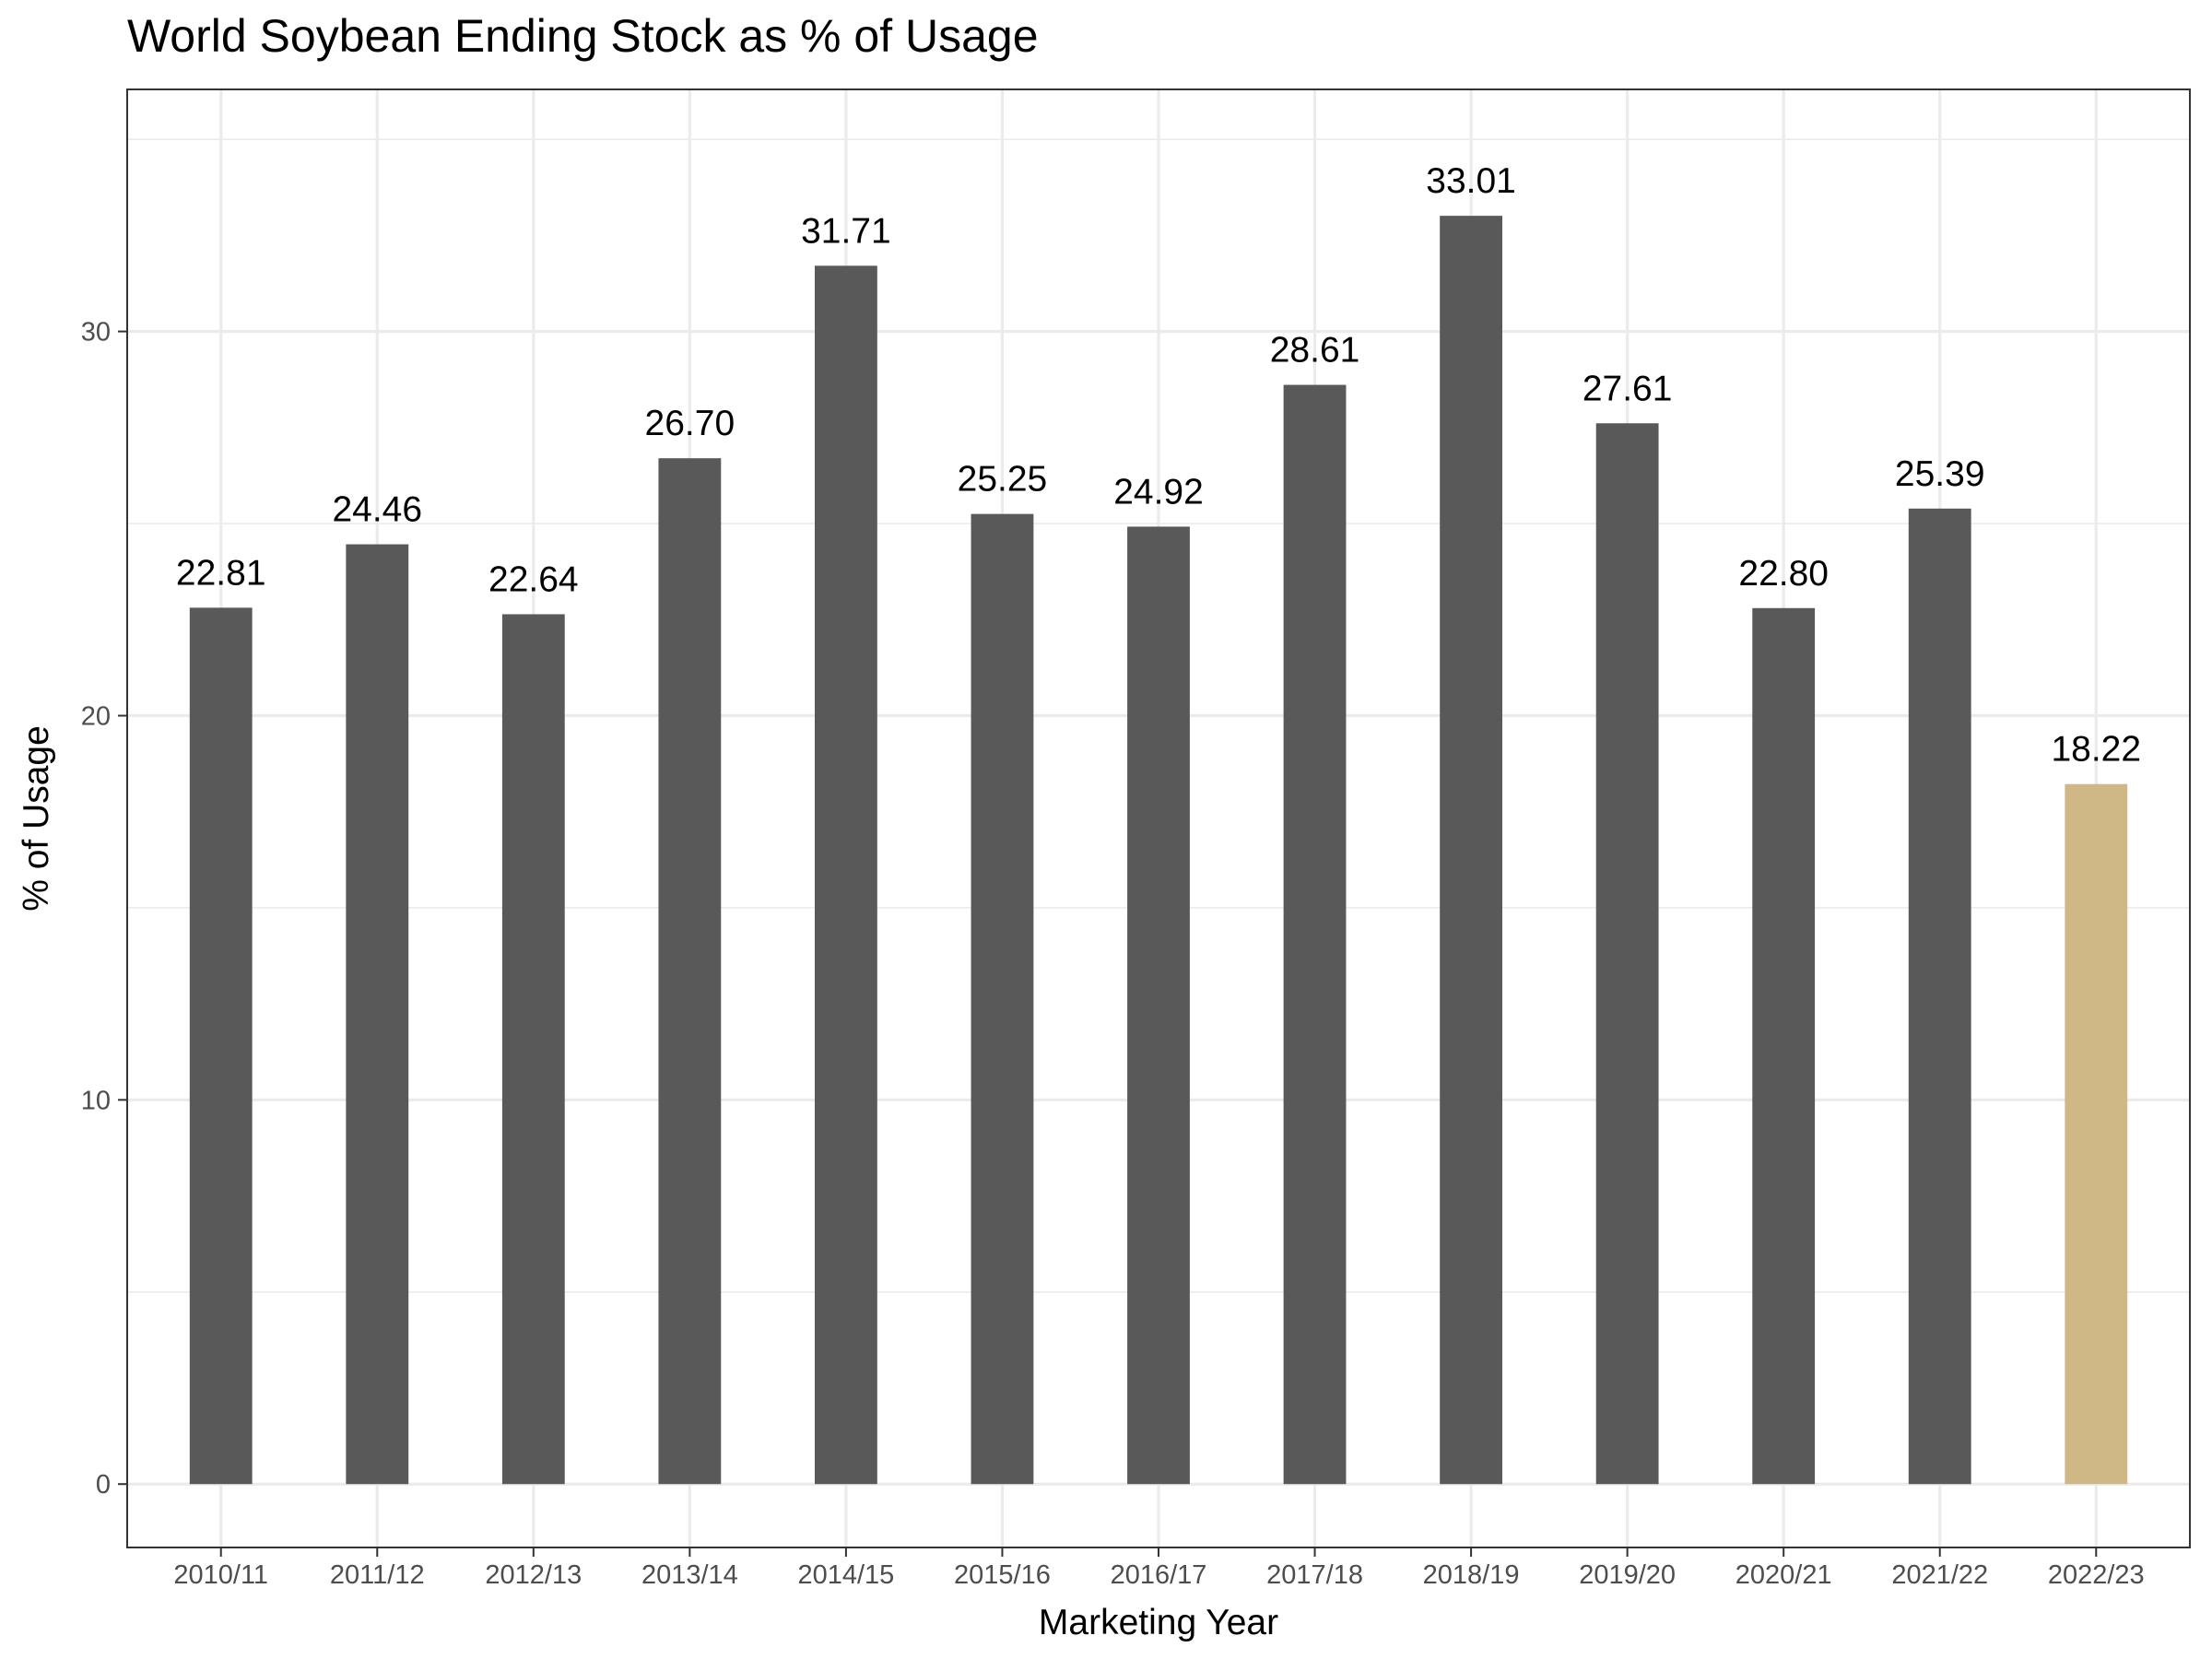  Describe the element at coordinates (1940, 474) in the screenshot. I see `data-label: 25.39` at that location.